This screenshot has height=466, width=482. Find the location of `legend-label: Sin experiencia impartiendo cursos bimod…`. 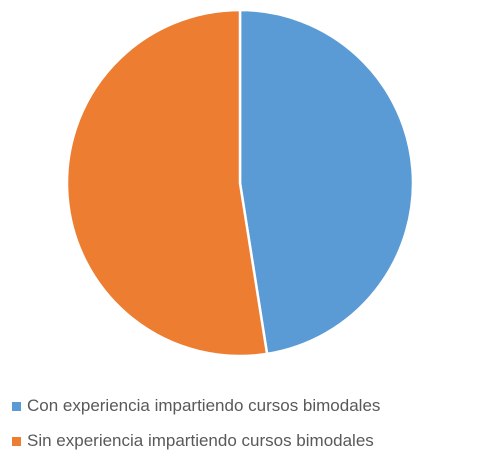

legend-label: Sin experiencia impartiendo cursos bimod… is located at coordinates (200, 440).